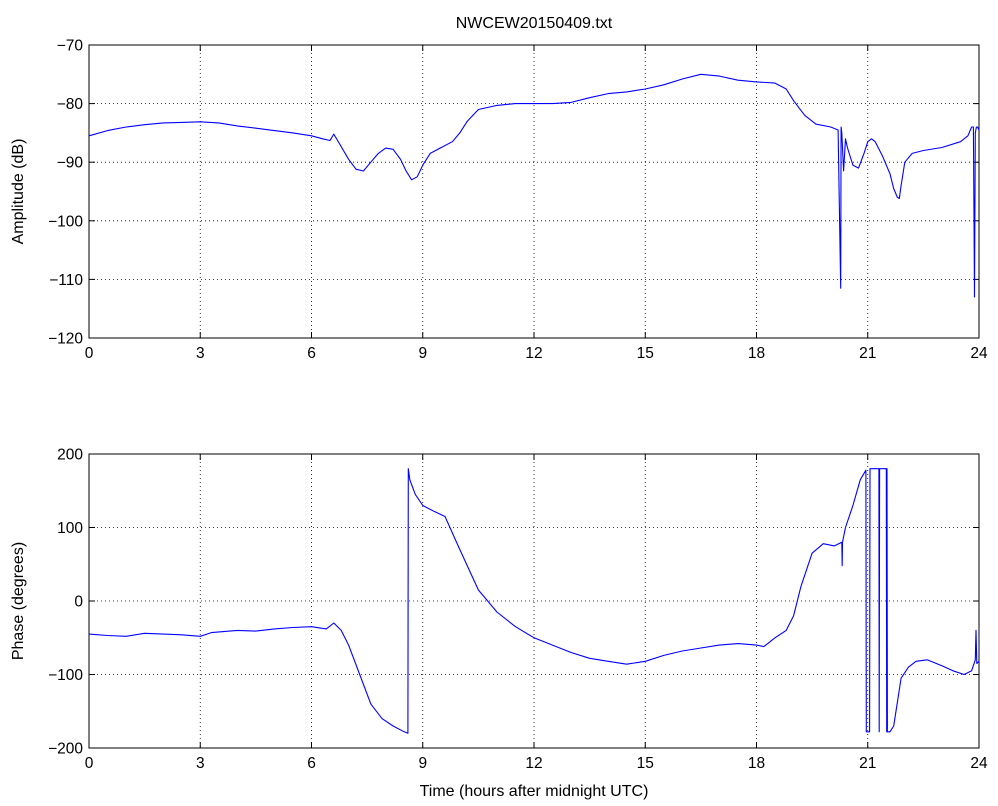 This screenshot has height=806, width=998. Describe the element at coordinates (70, 104) in the screenshot. I see `y-tick-label: −80` at that location.